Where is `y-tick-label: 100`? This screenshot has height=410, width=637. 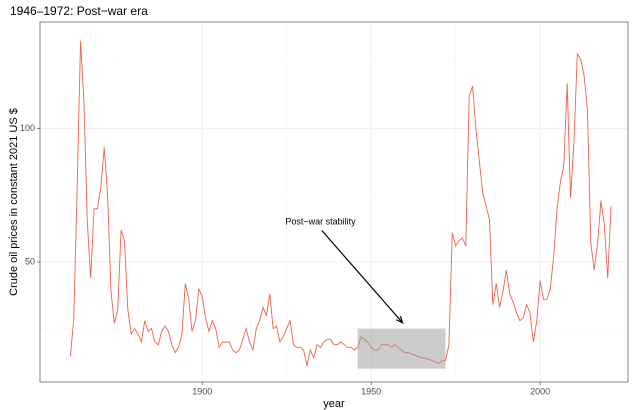
y-tick-label: 100 is located at coordinates (27, 128).